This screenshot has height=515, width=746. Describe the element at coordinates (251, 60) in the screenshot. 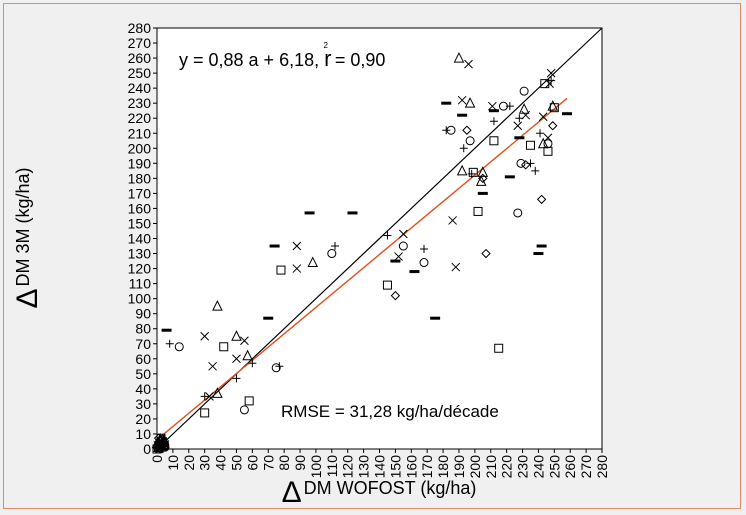

I see `equation-text: y = 0,88 a + 6,18,` at that location.